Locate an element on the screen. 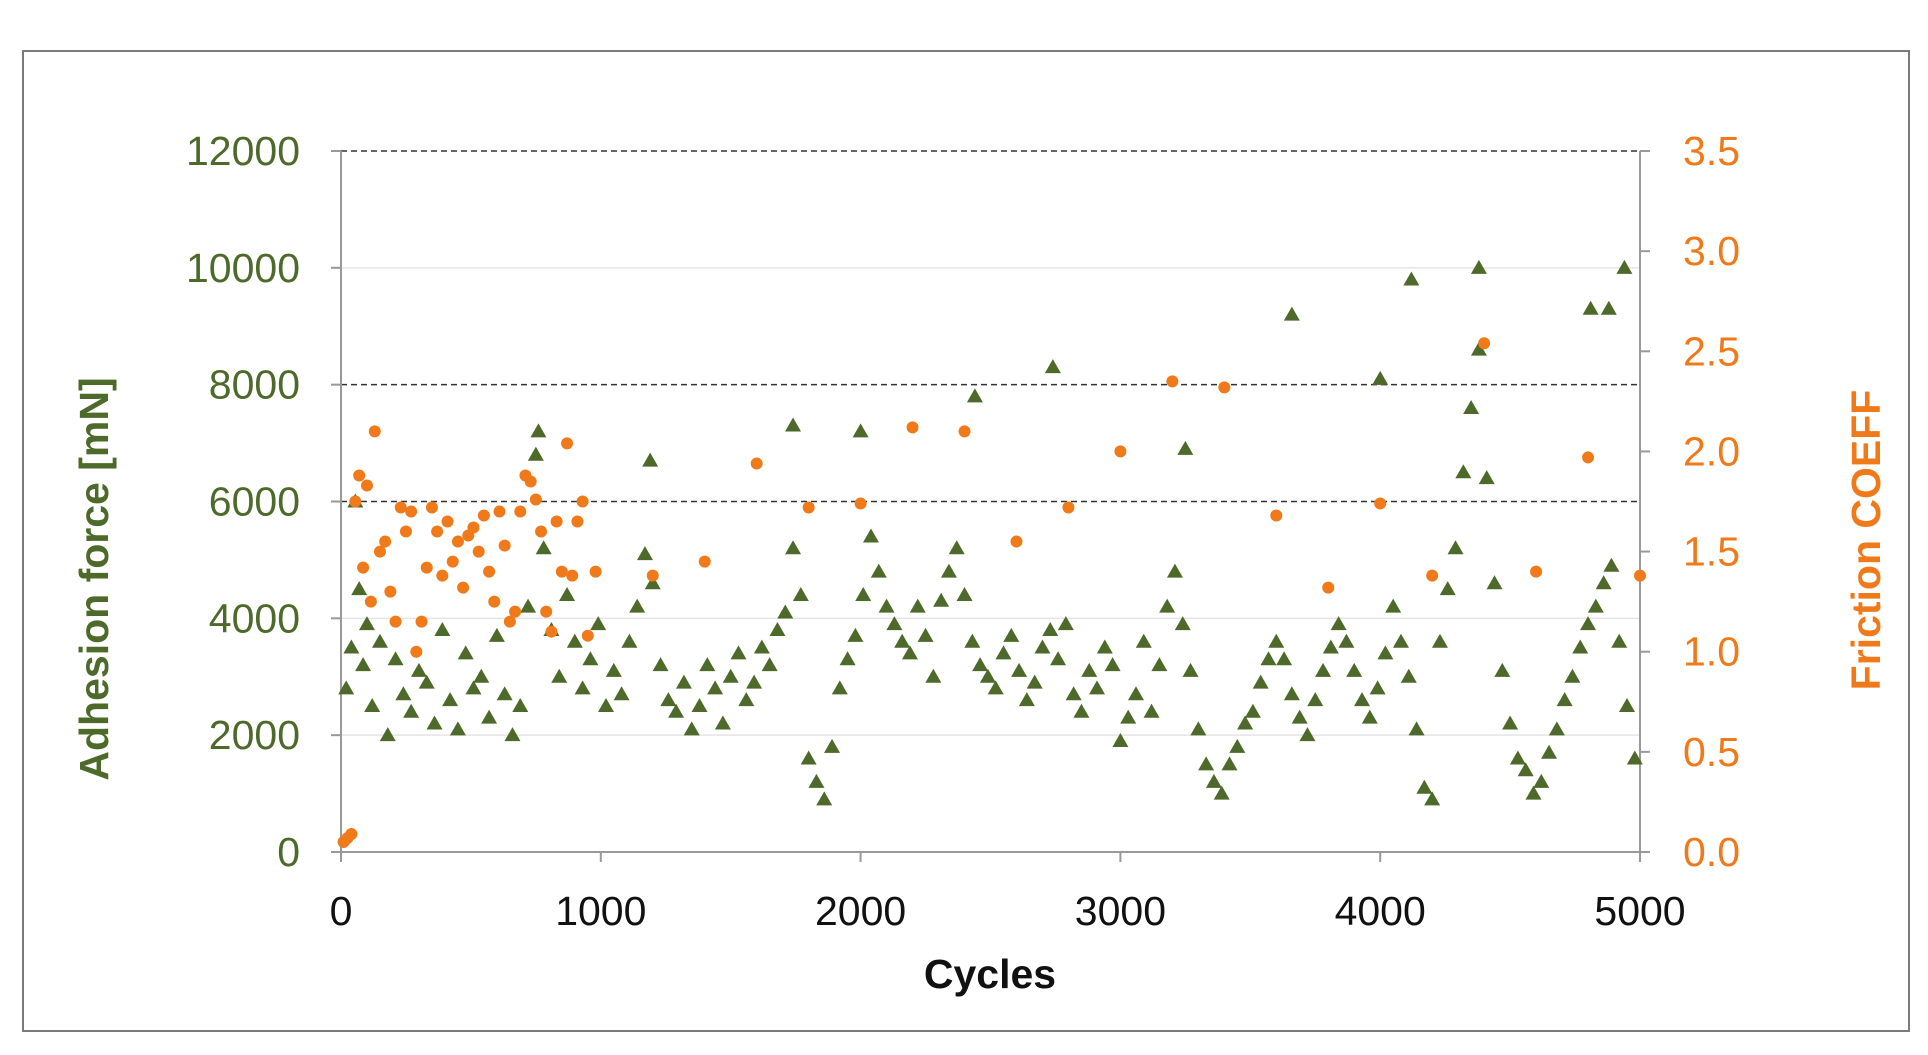 This screenshot has height=1055, width=1928. x-tick-label: 5000 is located at coordinates (1639, 911).